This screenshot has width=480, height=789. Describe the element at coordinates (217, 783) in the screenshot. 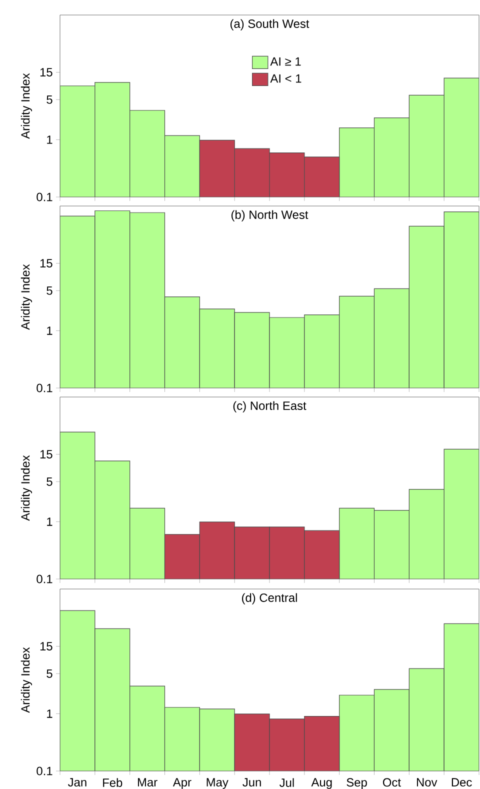

I see `x-tick-label: May` at that location.